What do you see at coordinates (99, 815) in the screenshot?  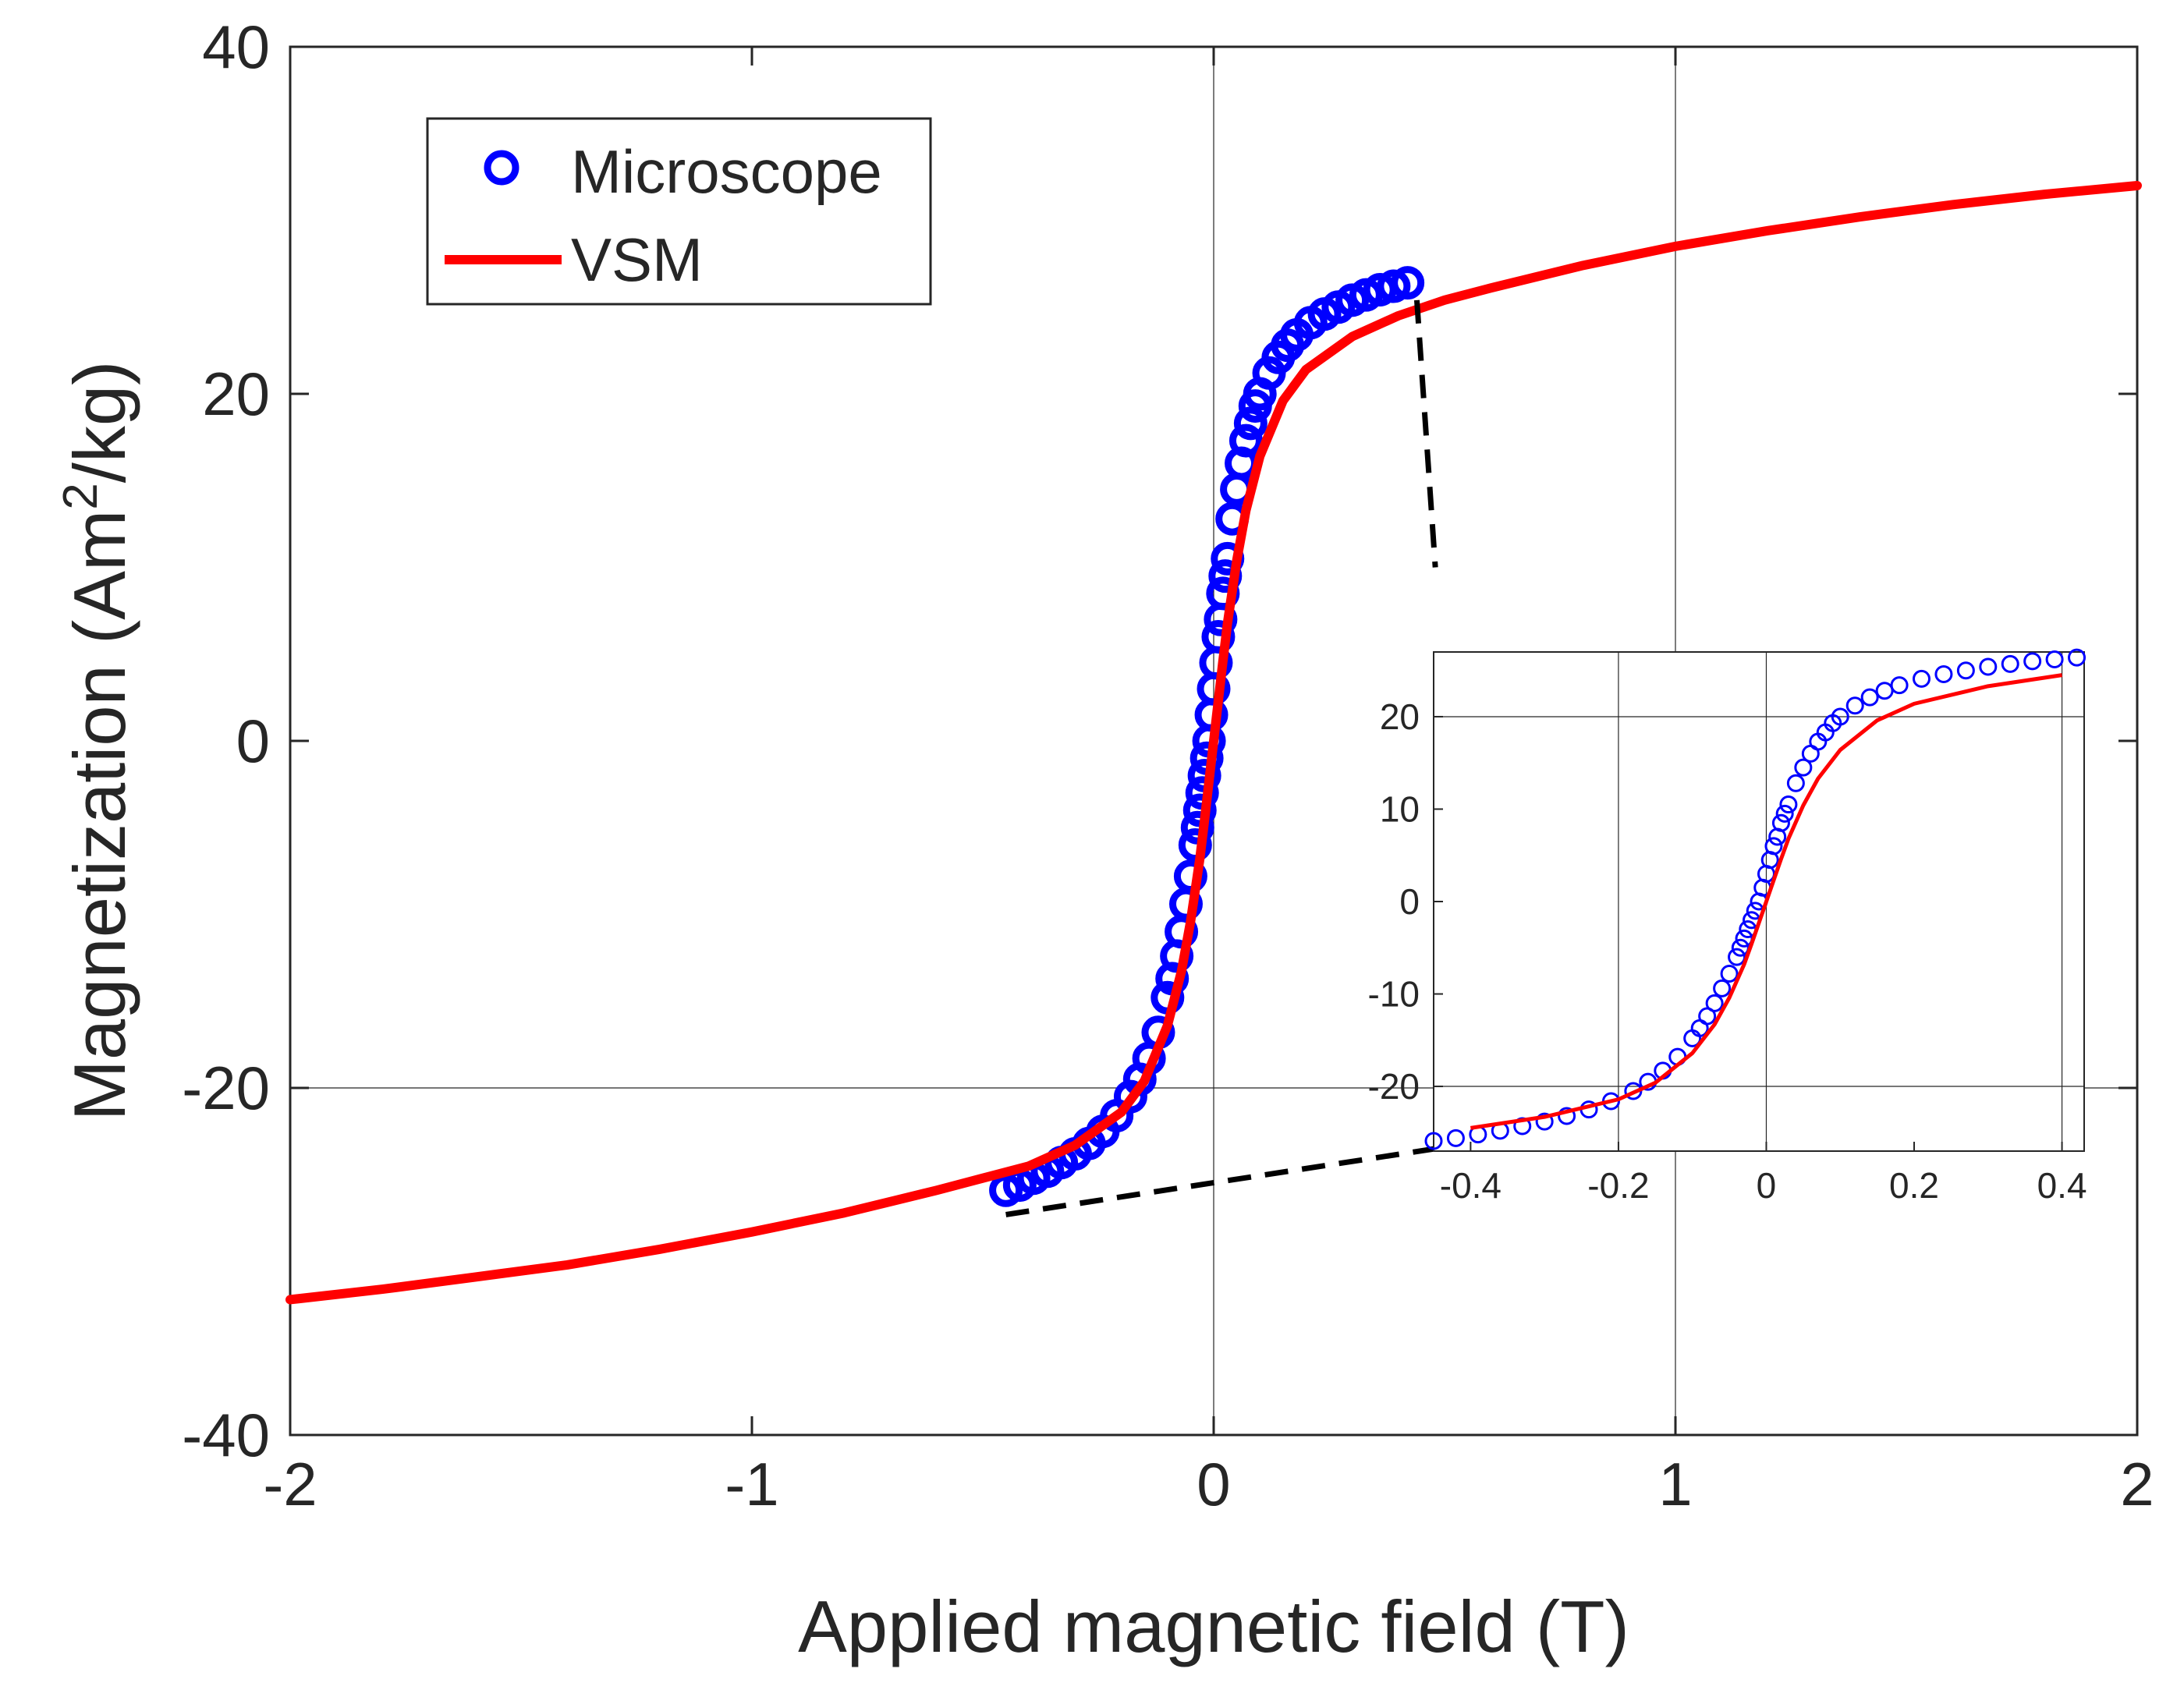 I see `y-axis-label-main: Magnetization (Am` at bounding box center [99, 815].